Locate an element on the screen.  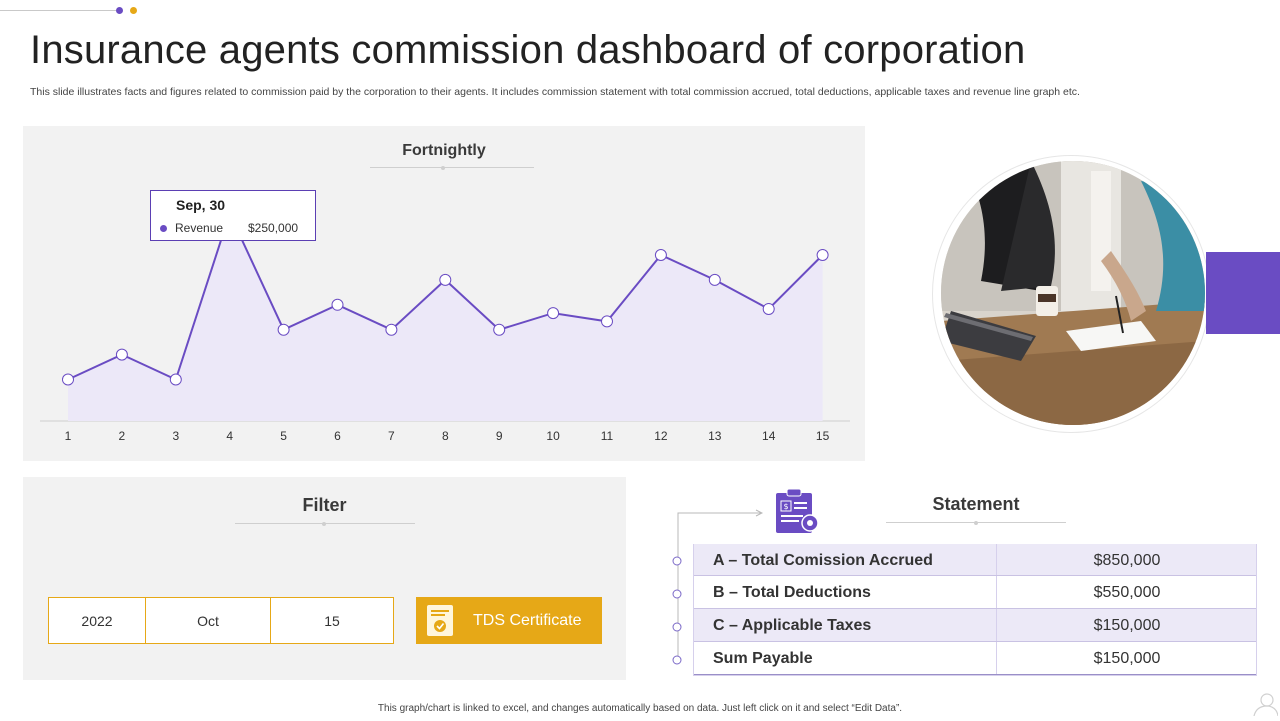
tds-certificate-label: TDS Certificate is located at coordinates (527, 620).